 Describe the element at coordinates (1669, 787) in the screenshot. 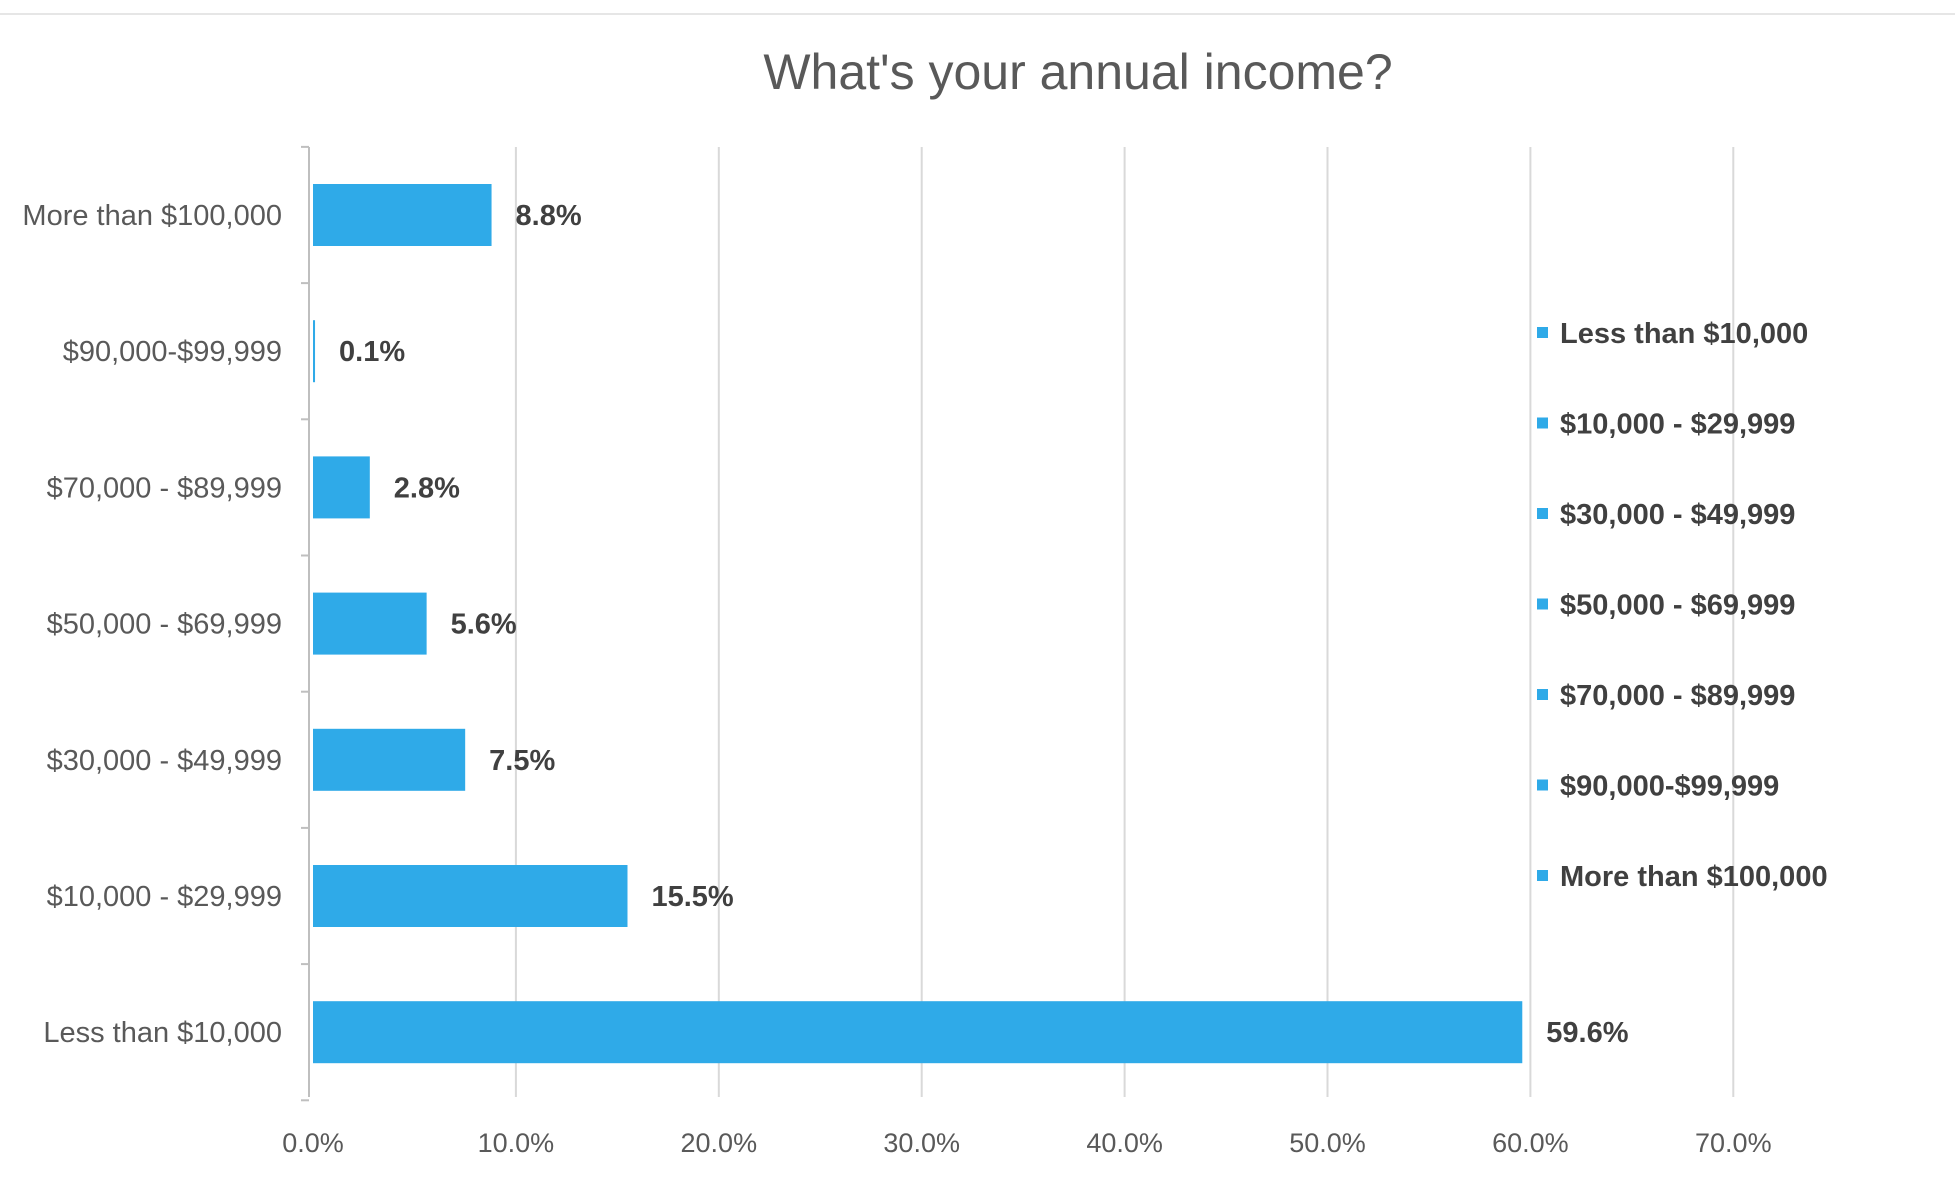

I see `legend-label: $90,000-$99,999` at that location.